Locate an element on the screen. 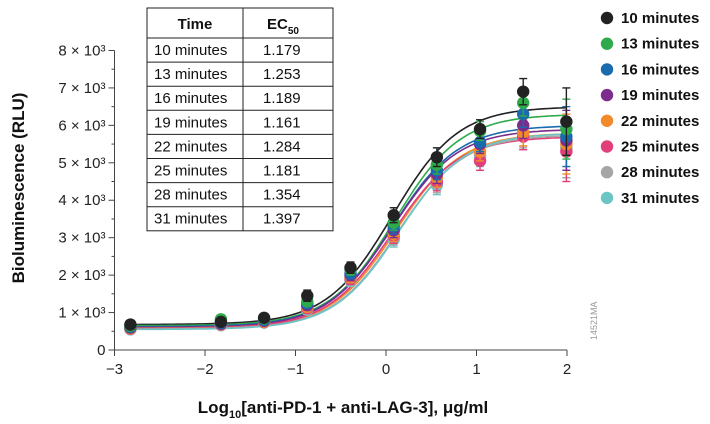 This screenshot has height=424, width=710. table-cell-ec50: 1.284 is located at coordinates (282, 146).